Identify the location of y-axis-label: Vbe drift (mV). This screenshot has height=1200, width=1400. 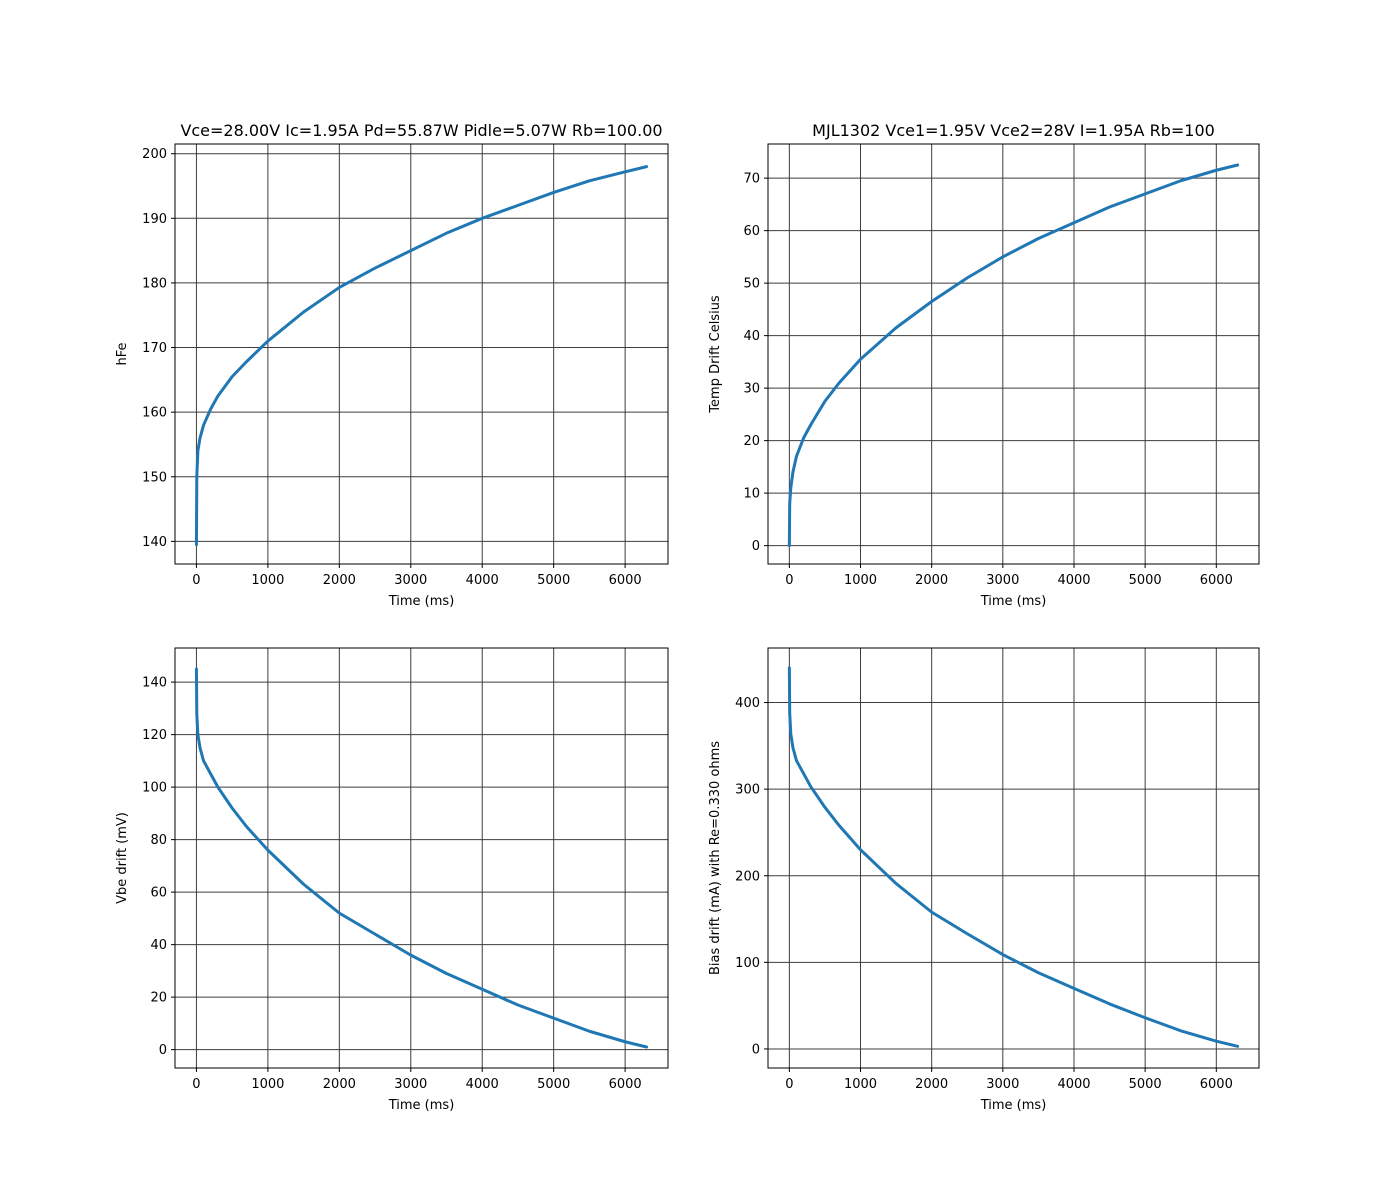
(122, 858).